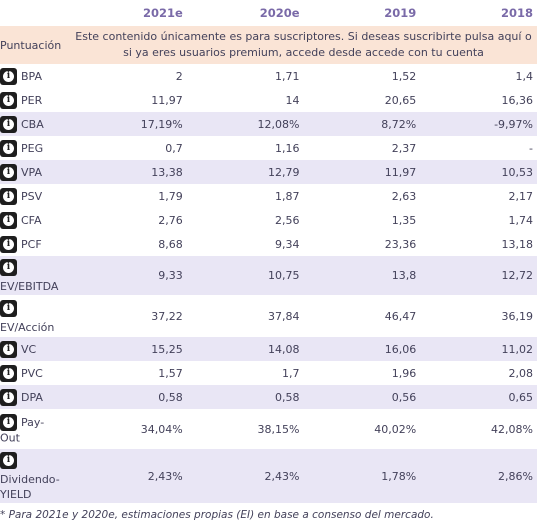  What do you see at coordinates (128, 429) in the screenshot?
I see `value-2021e: 34,04%` at bounding box center [128, 429].